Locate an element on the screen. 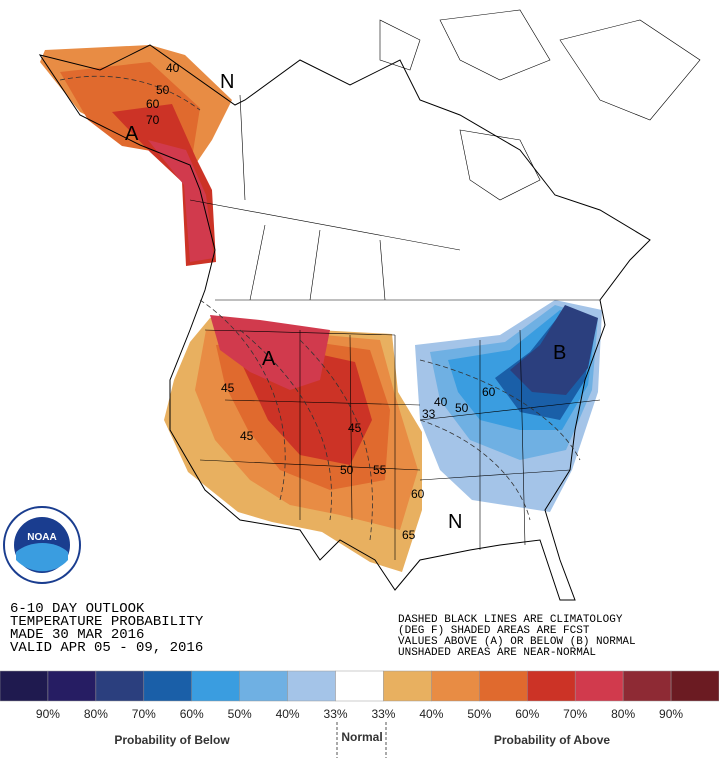 This screenshot has width=719, height=760. note-line: UNSHADED AREAS ARE NEAR-NORMAL is located at coordinates (497, 653).